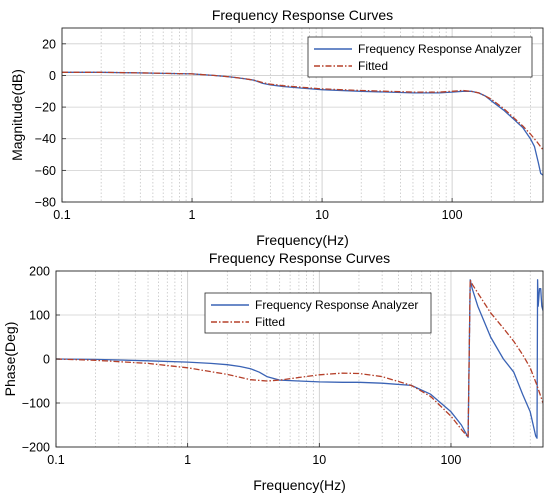 This screenshot has width=550, height=498. What do you see at coordinates (302, 111) in the screenshot?
I see `series-line-fitted` at bounding box center [302, 111].